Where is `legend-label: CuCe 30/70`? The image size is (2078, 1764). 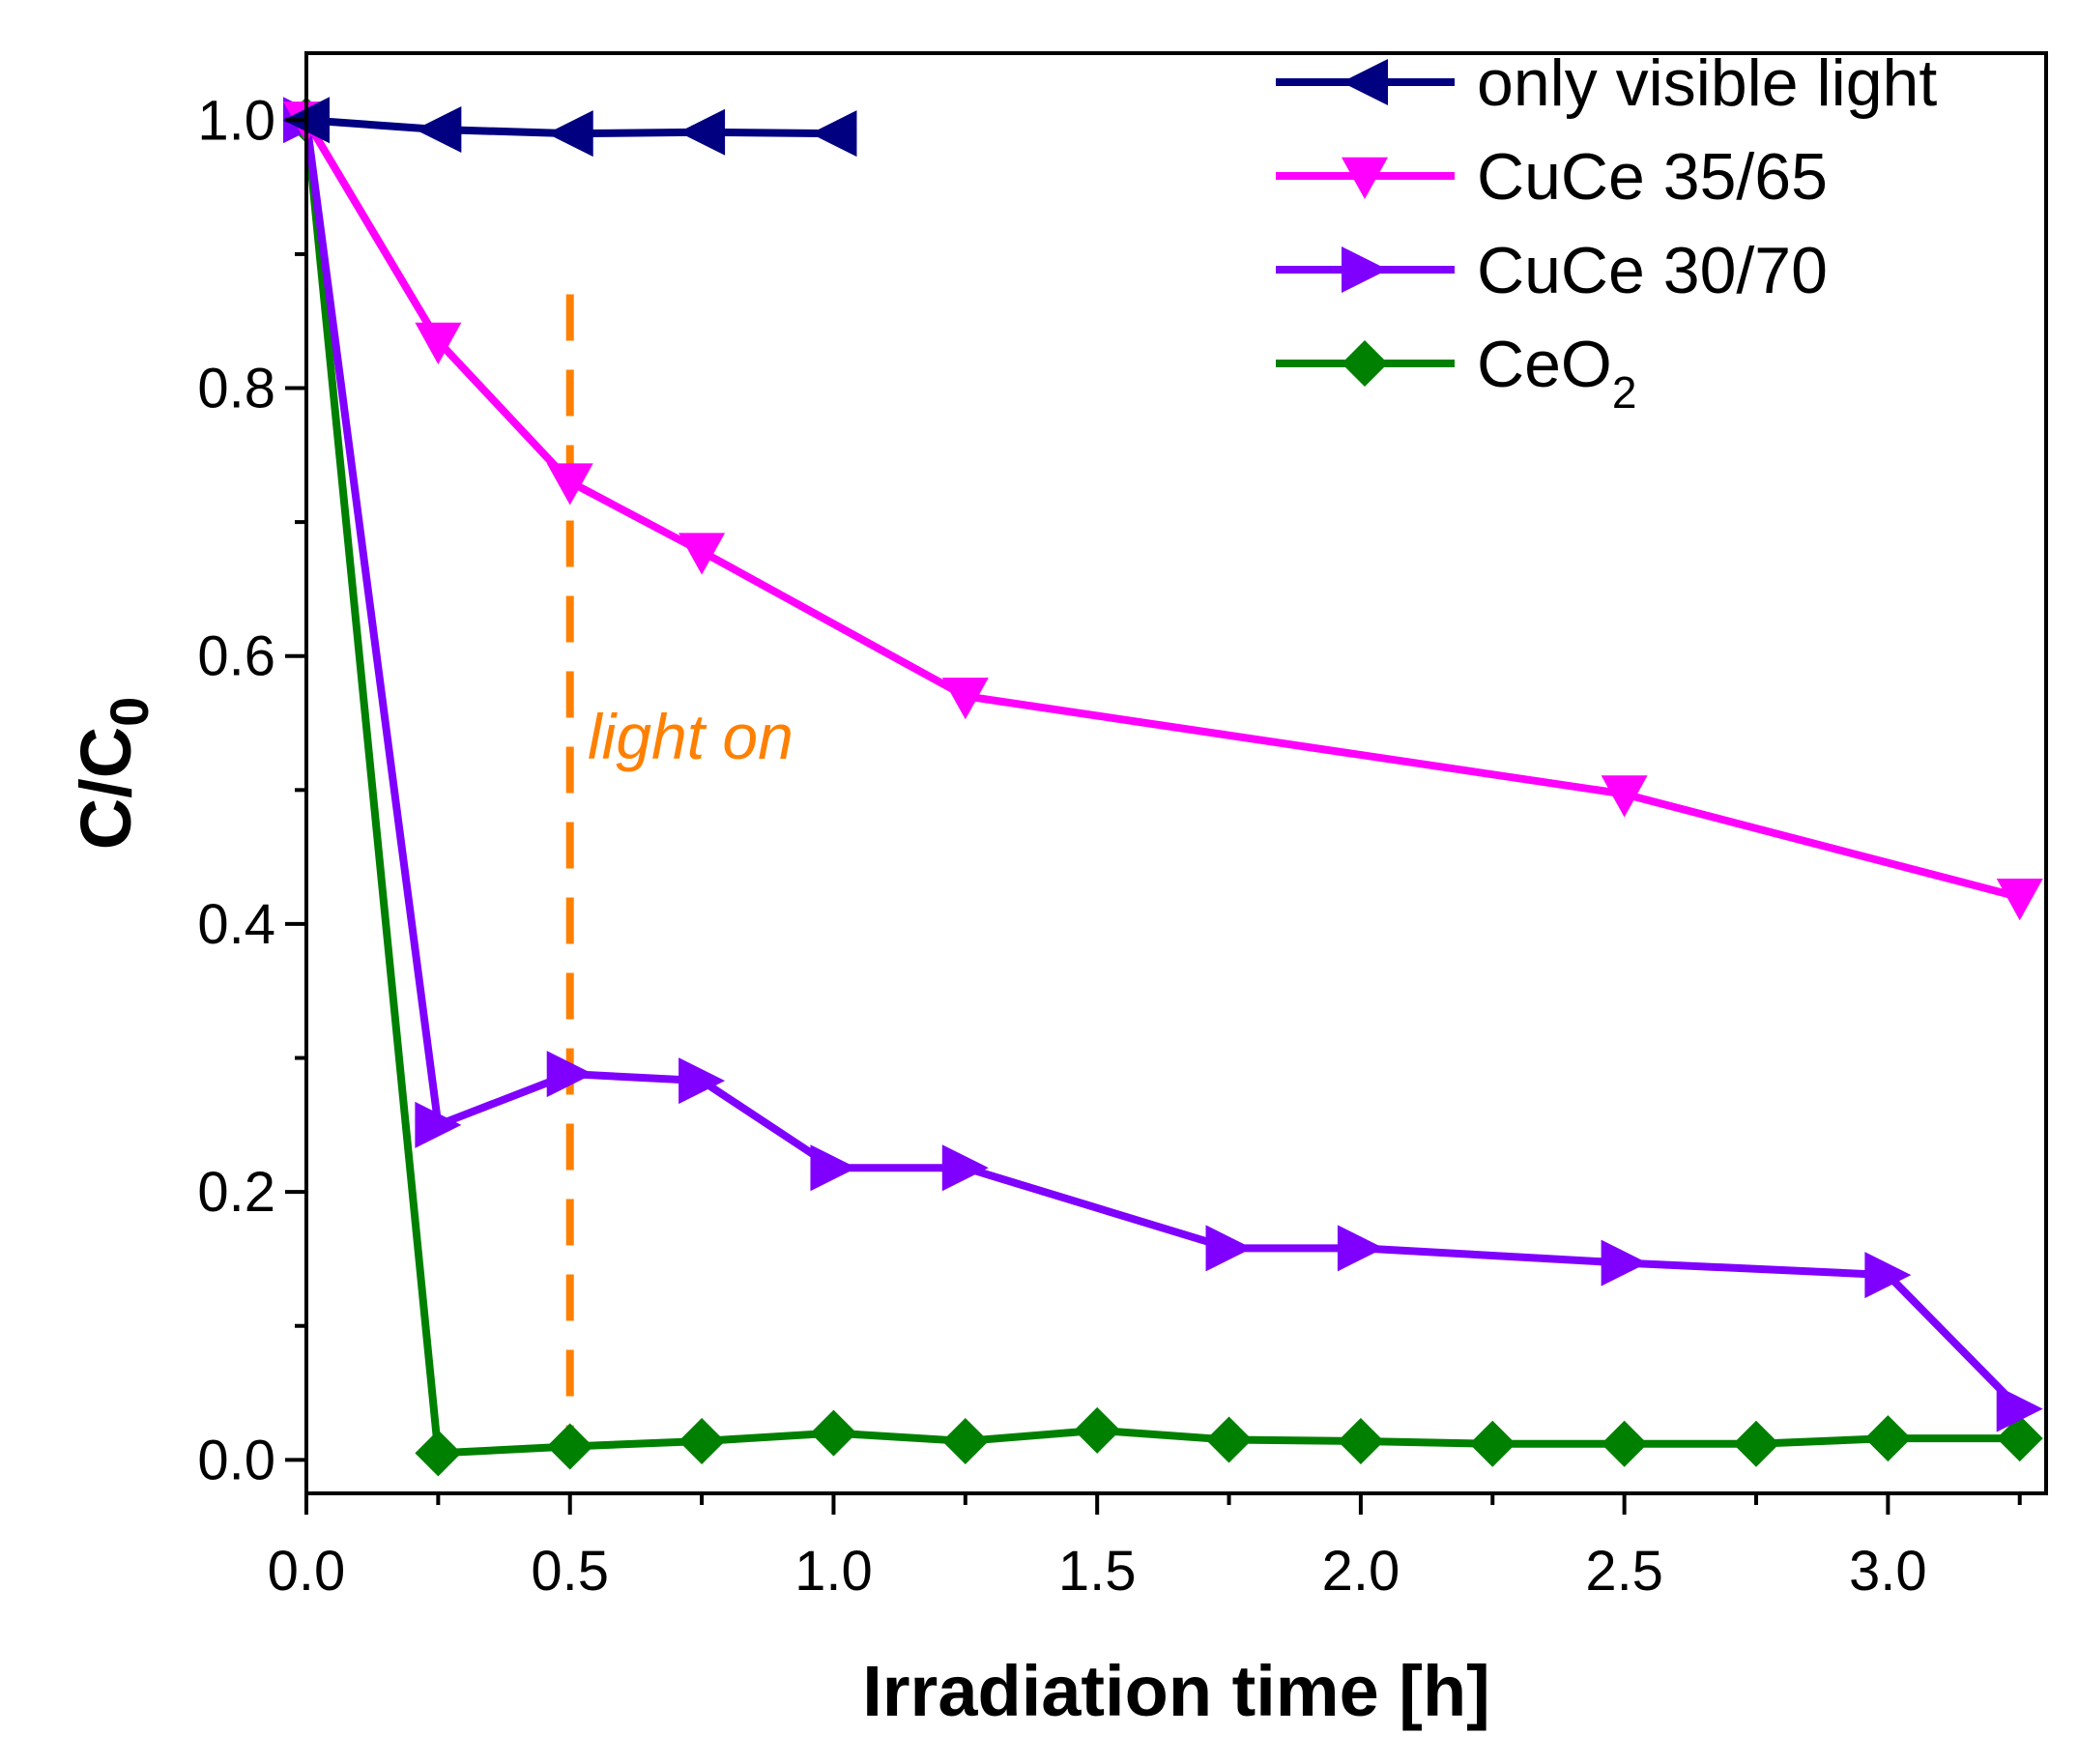
legend-label: CuCe 30/70 is located at coordinates (1653, 270).